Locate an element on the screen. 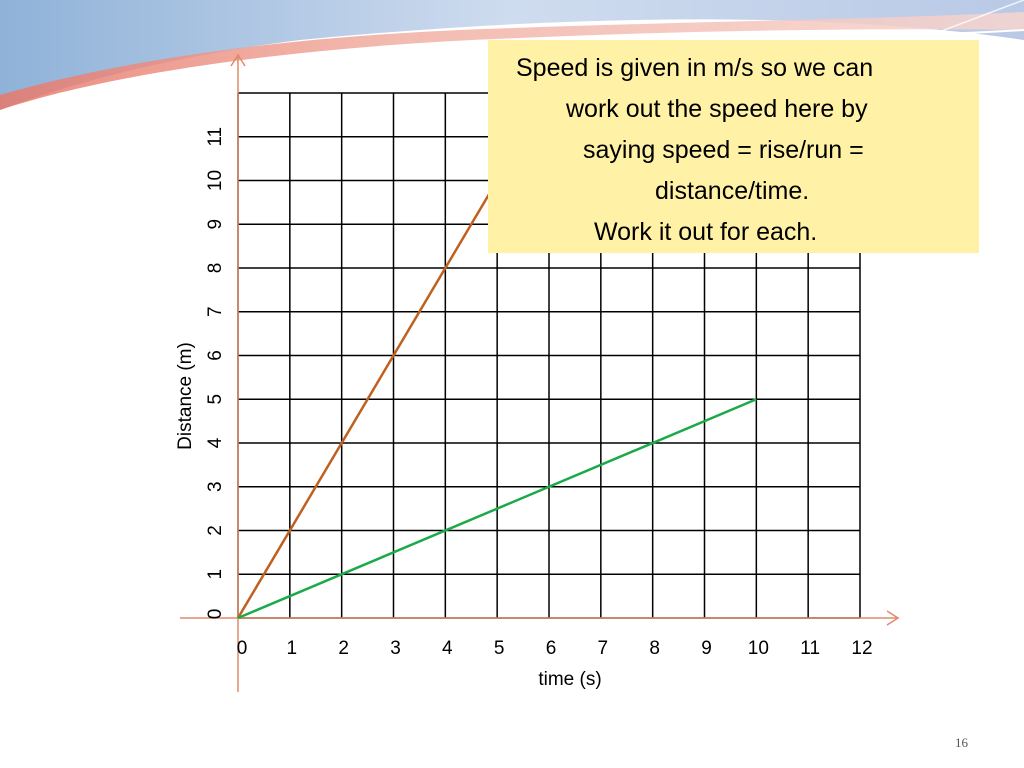 The height and width of the screenshot is (768, 1024). callout-line-1: Speed is given in m/s so we can is located at coordinates (695, 68).